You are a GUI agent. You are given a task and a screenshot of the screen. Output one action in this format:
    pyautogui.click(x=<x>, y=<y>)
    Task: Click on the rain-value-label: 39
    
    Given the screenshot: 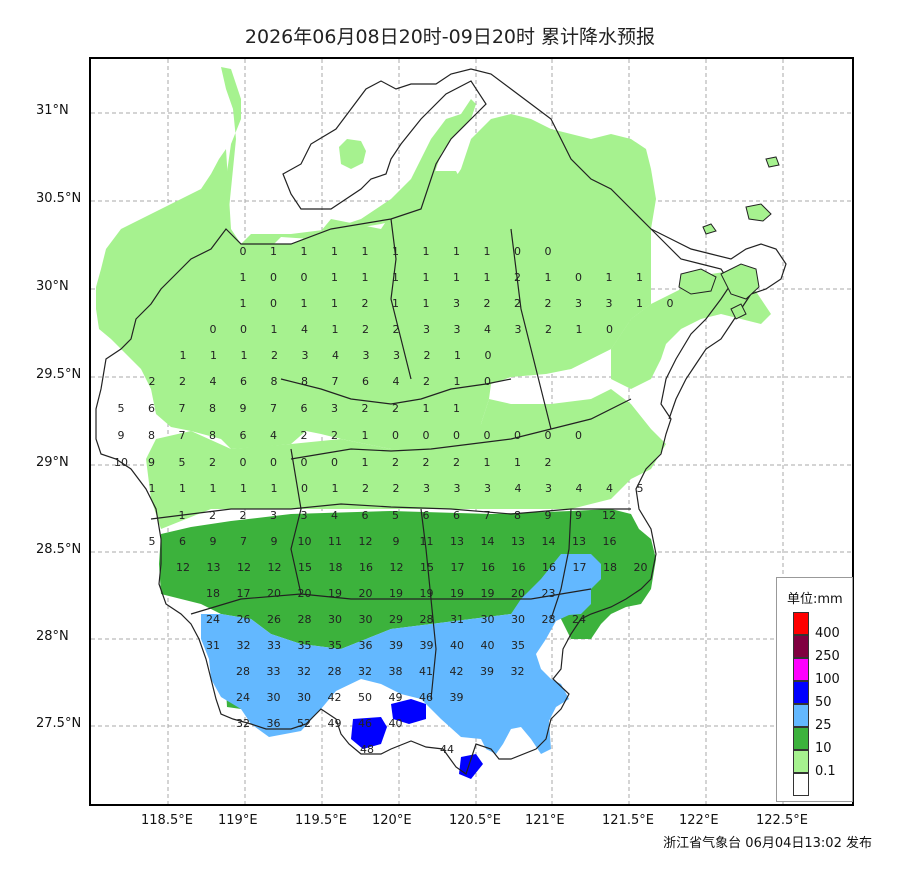 What is the action you would take?
    pyautogui.click(x=396, y=645)
    